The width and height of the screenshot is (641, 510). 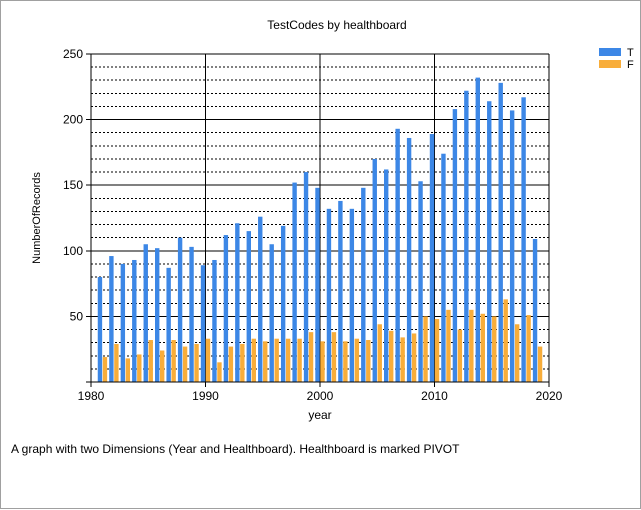 What do you see at coordinates (494, 349) in the screenshot?
I see `bar-F-2015` at bounding box center [494, 349].